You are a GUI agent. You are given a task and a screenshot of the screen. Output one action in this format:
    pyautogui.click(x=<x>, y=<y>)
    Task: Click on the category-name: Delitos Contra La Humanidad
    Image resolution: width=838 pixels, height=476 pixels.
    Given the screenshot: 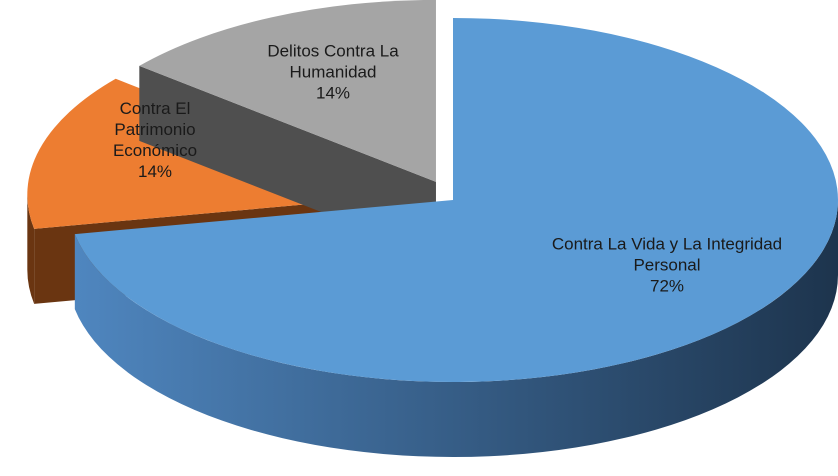 What is the action you would take?
    pyautogui.click(x=333, y=61)
    